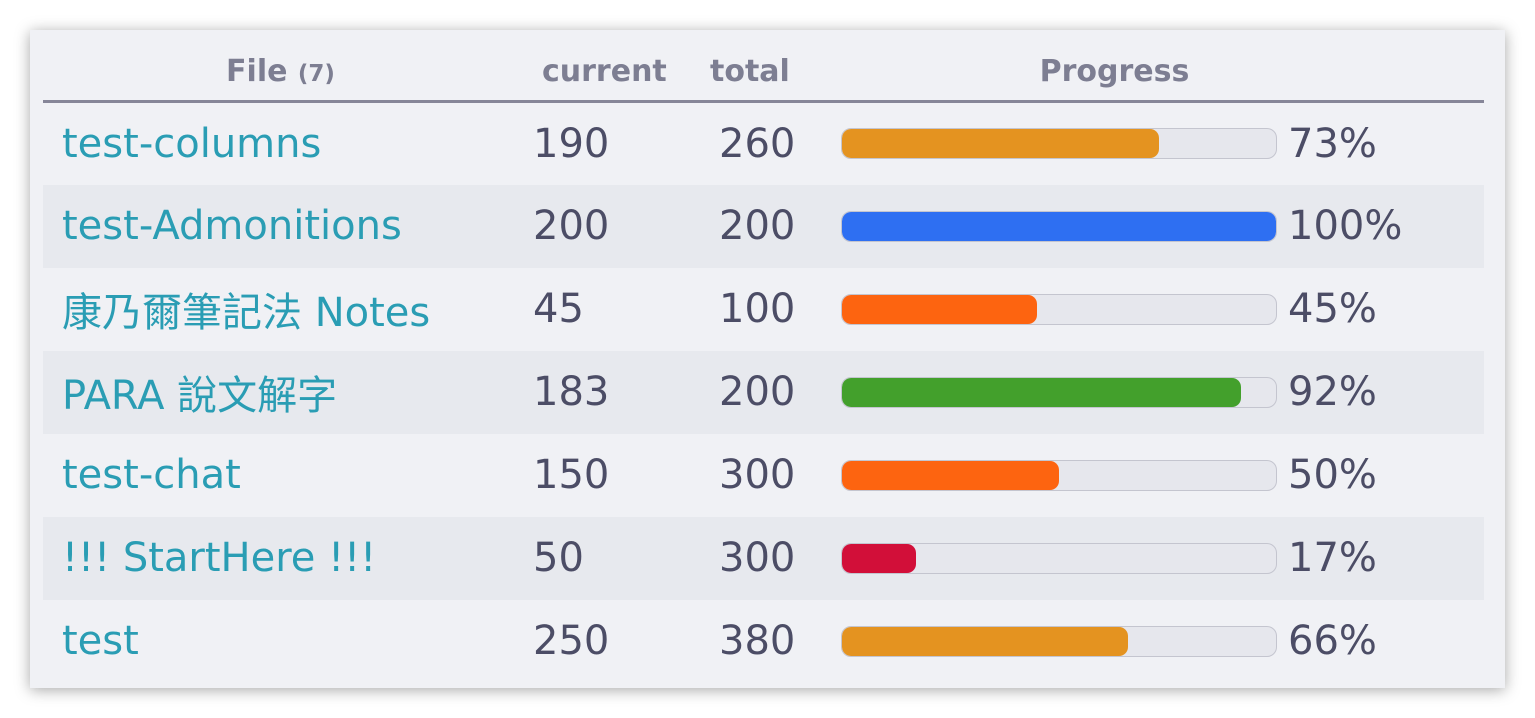 This screenshot has width=1535, height=718. Describe the element at coordinates (1332, 143) in the screenshot. I see `progress-percent: 73%` at that location.